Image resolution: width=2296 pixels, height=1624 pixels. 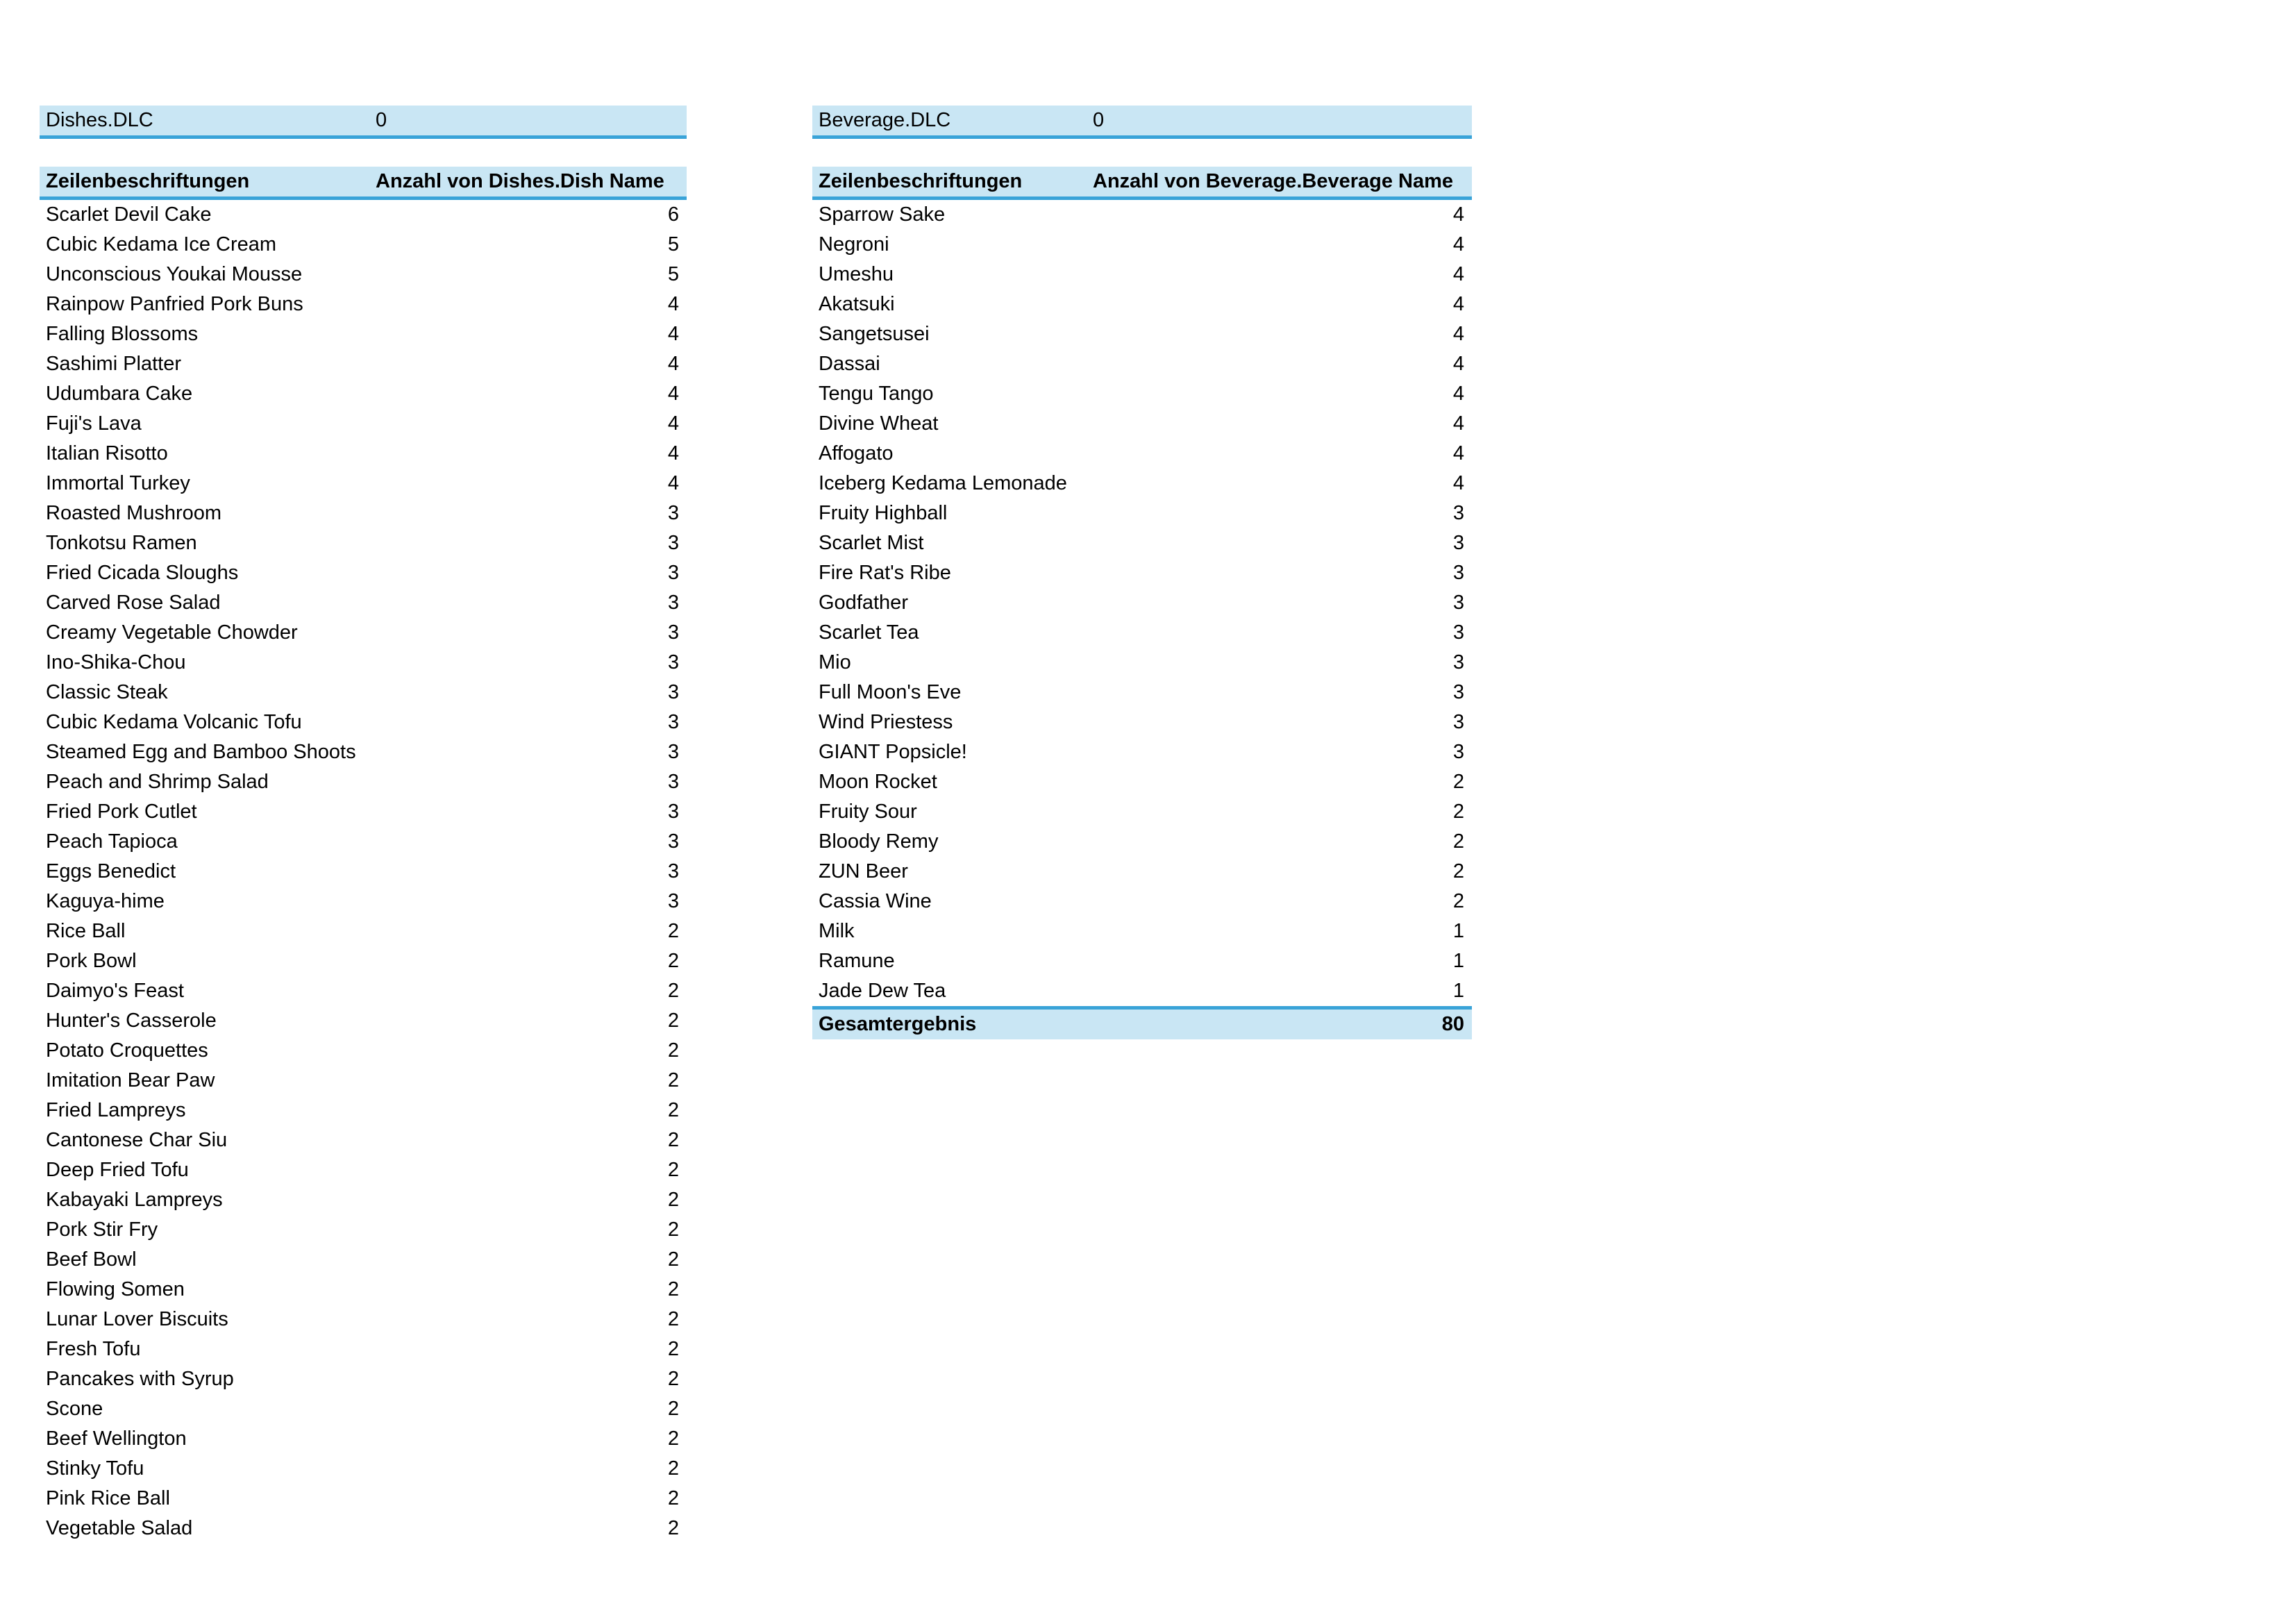 What do you see at coordinates (122, 334) in the screenshot?
I see `dish-name-cell: Falling Blossoms` at bounding box center [122, 334].